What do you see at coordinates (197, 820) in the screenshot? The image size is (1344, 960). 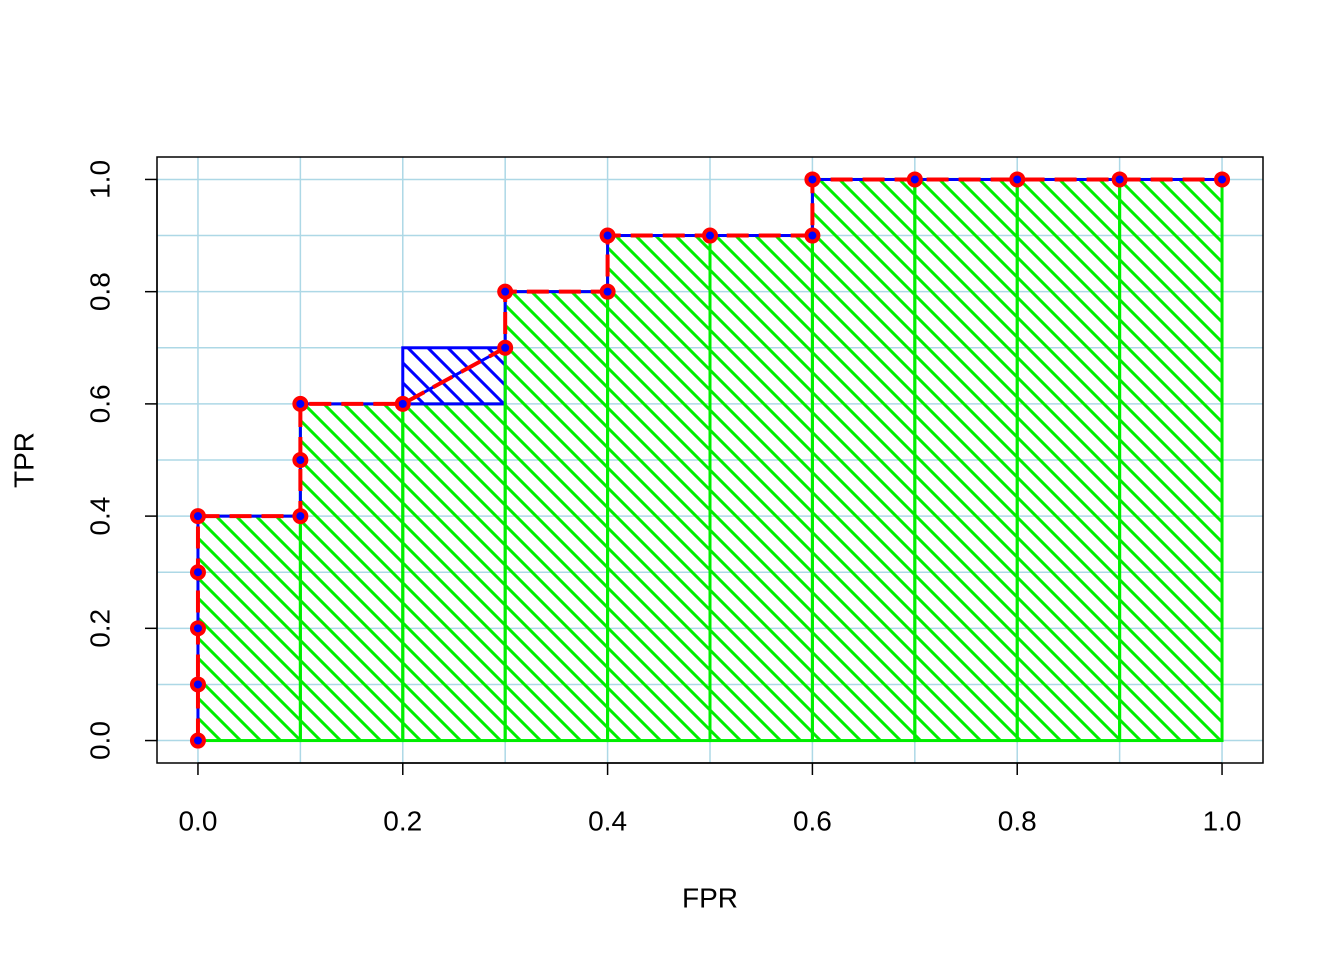 I see `x-tick-label: 0.0` at bounding box center [197, 820].